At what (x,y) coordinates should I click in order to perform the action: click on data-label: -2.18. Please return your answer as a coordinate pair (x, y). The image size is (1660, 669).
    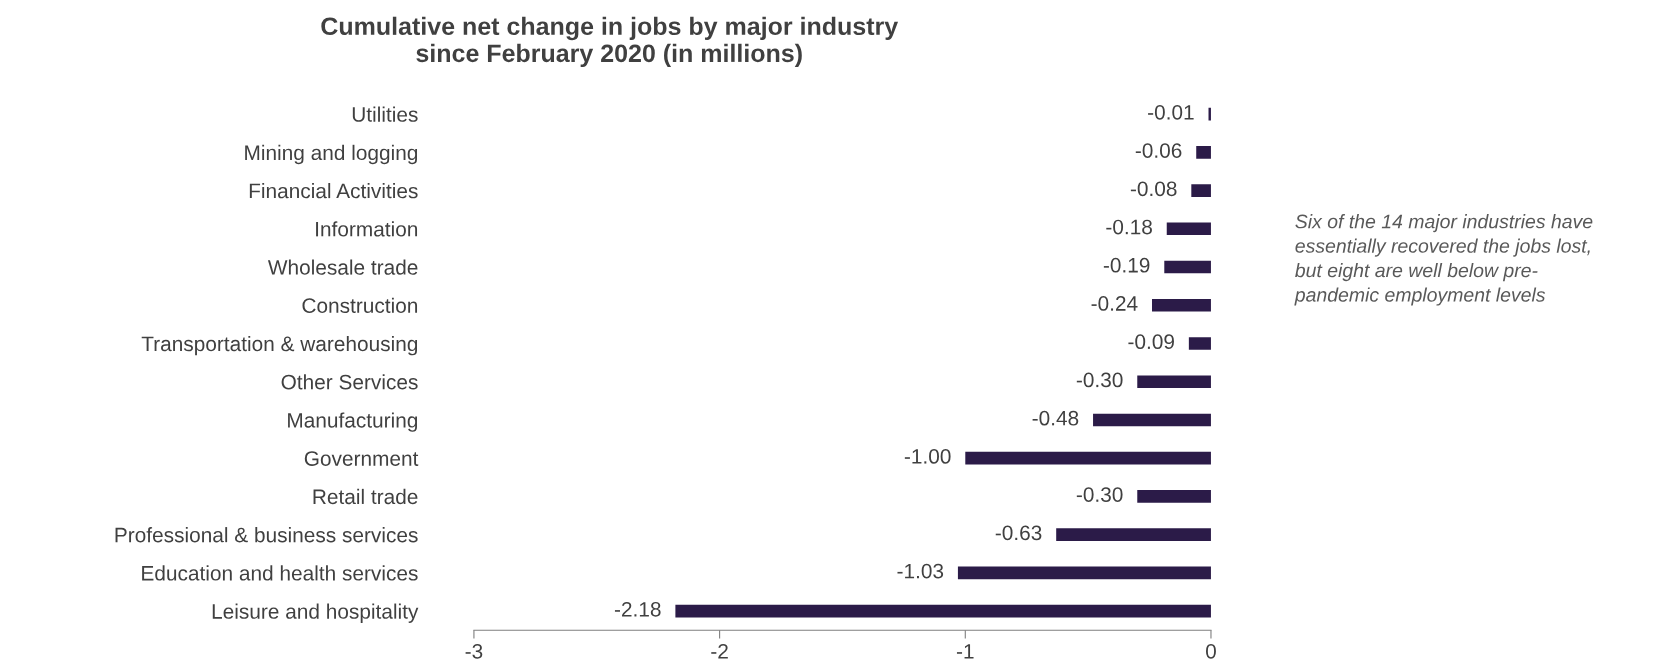
    Looking at the image, I should click on (637, 609).